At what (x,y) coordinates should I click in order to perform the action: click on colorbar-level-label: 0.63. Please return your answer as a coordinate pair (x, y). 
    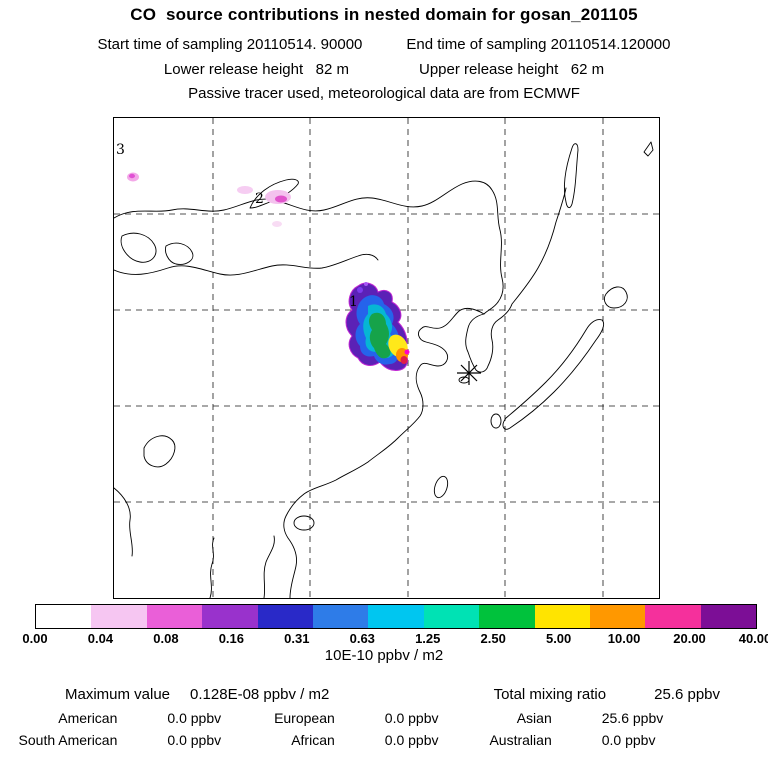
    Looking at the image, I should click on (362, 638).